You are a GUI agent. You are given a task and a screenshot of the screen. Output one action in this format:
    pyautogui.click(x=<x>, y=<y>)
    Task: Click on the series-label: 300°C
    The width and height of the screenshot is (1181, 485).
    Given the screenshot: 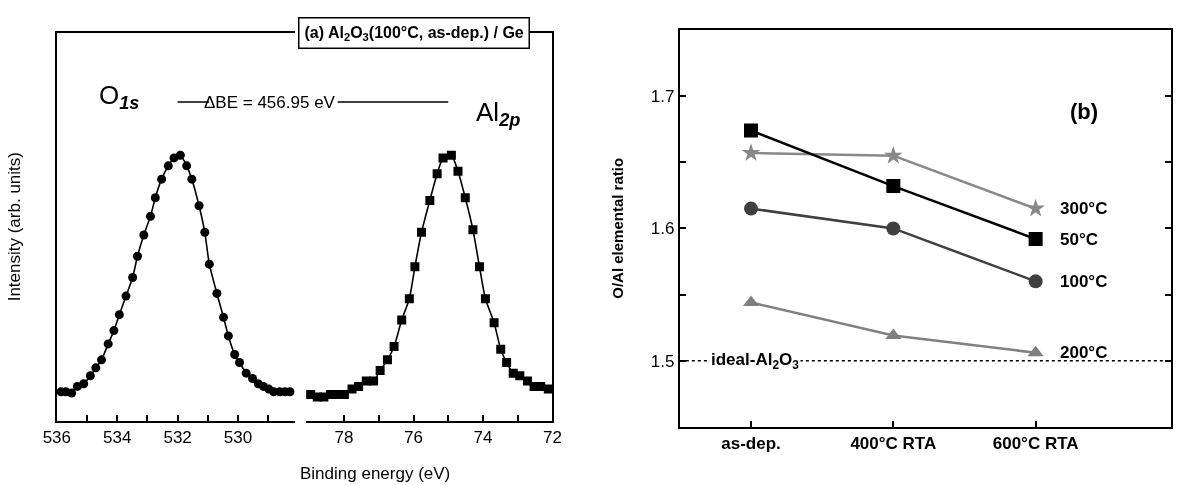 What is the action you would take?
    pyautogui.click(x=1084, y=208)
    